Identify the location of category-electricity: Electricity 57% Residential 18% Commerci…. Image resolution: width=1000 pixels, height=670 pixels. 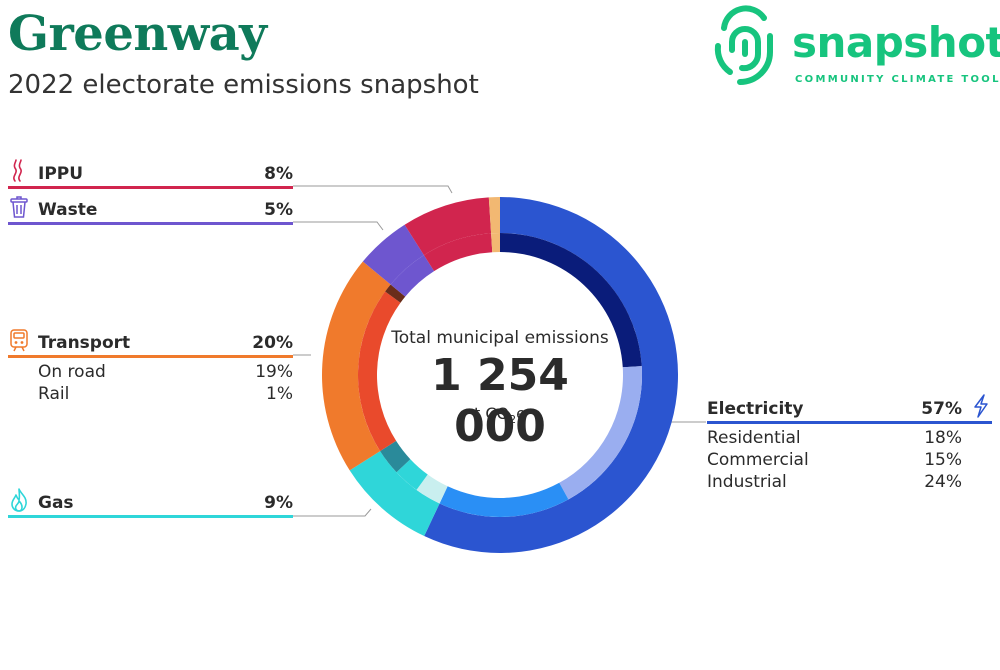
(849, 443).